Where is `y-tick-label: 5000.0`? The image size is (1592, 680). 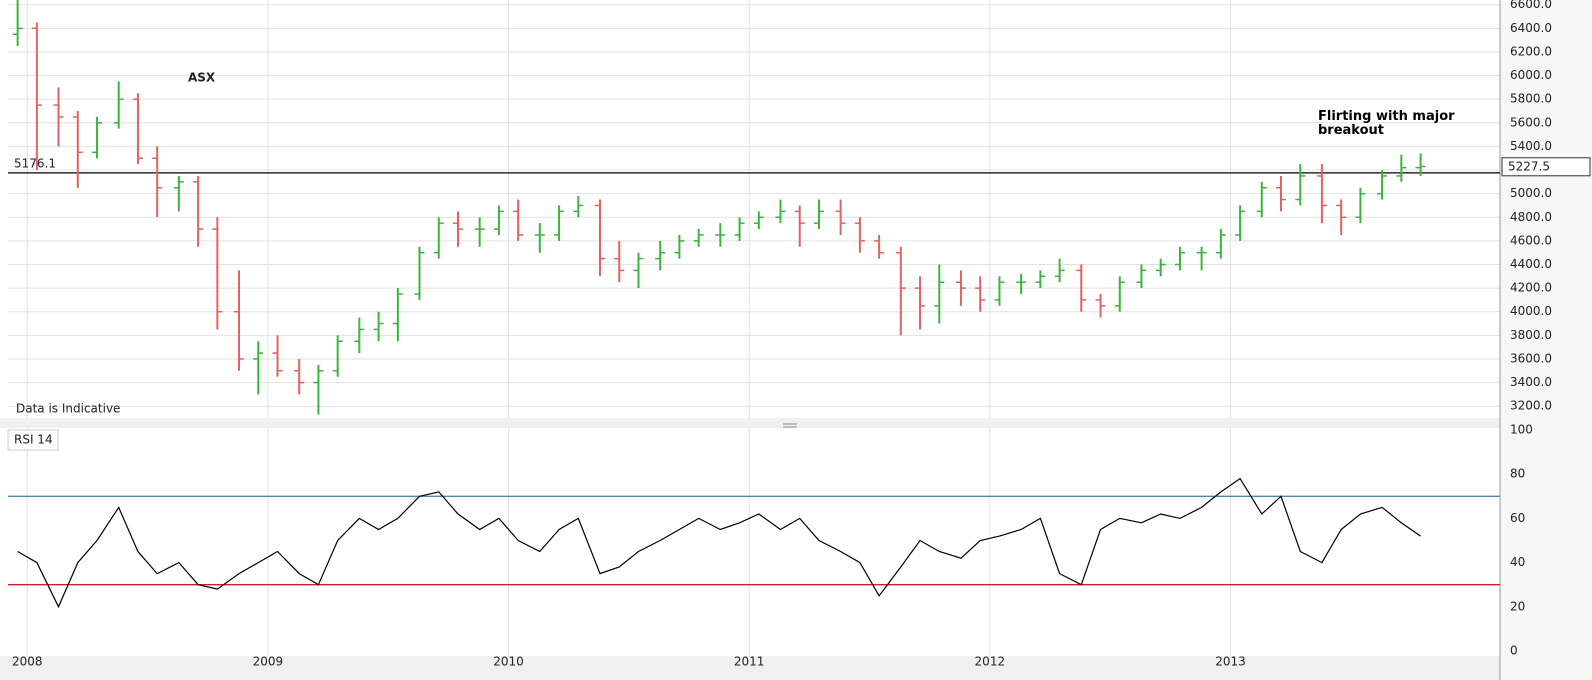
y-tick-label: 5000.0 is located at coordinates (1531, 193).